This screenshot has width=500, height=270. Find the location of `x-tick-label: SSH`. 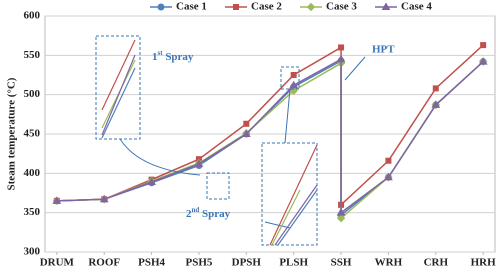

x-tick-label: SSH is located at coordinates (341, 263).